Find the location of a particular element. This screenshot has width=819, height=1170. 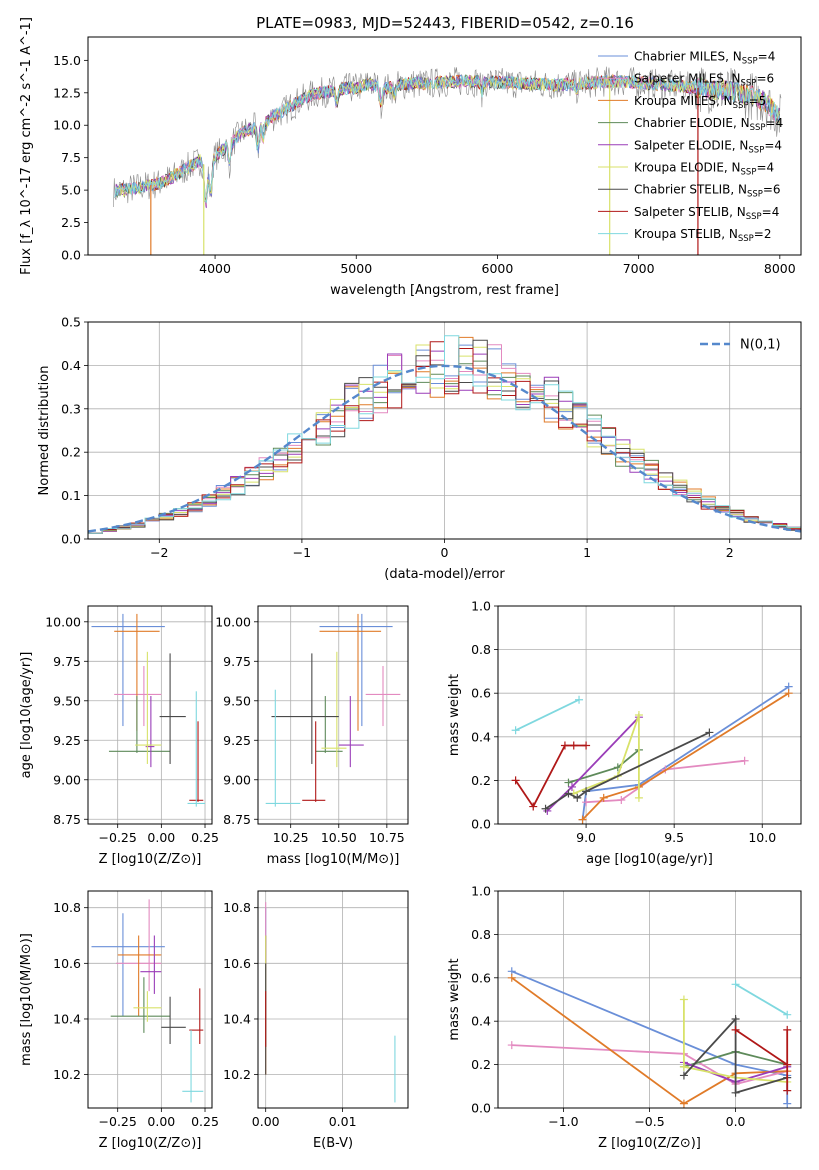

axis-label-x: (data-model)/error is located at coordinates (444, 574).